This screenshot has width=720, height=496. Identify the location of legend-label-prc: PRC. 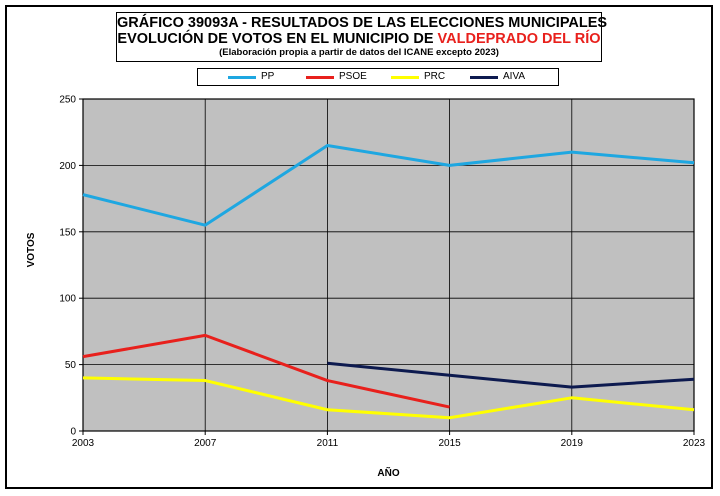
(435, 76).